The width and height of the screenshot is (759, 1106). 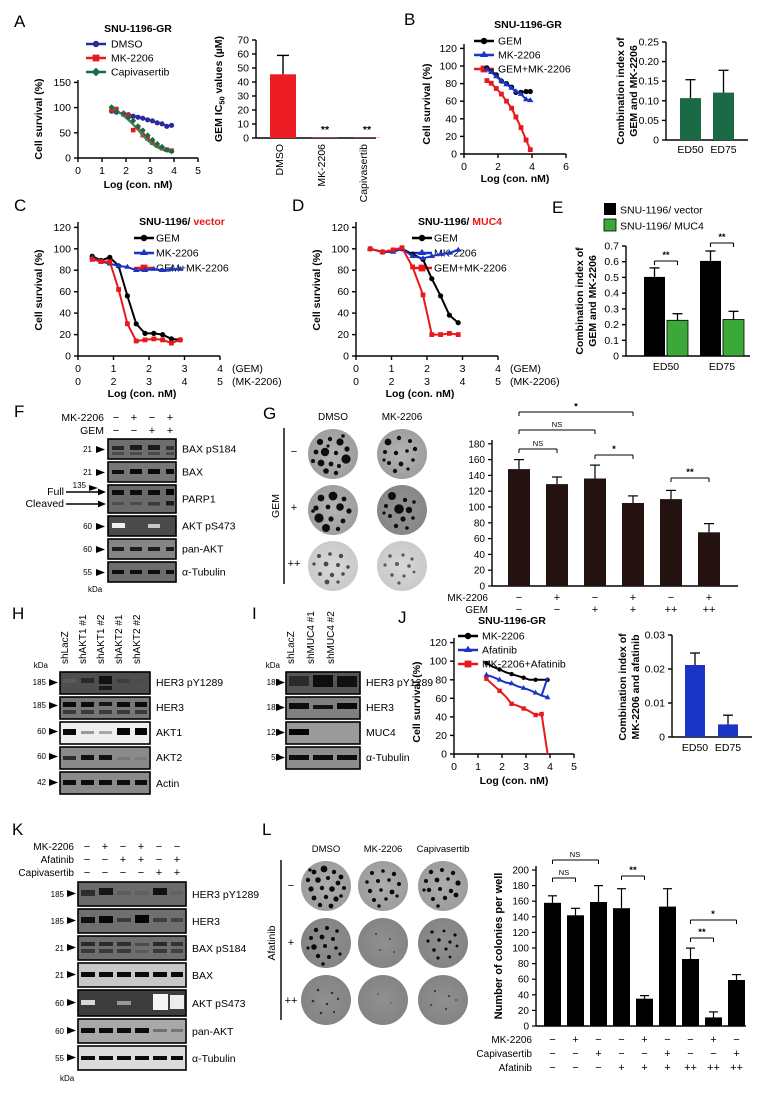 What do you see at coordinates (219, 949) in the screenshot?
I see `panel-k-target-2: BAX pS184` at bounding box center [219, 949].